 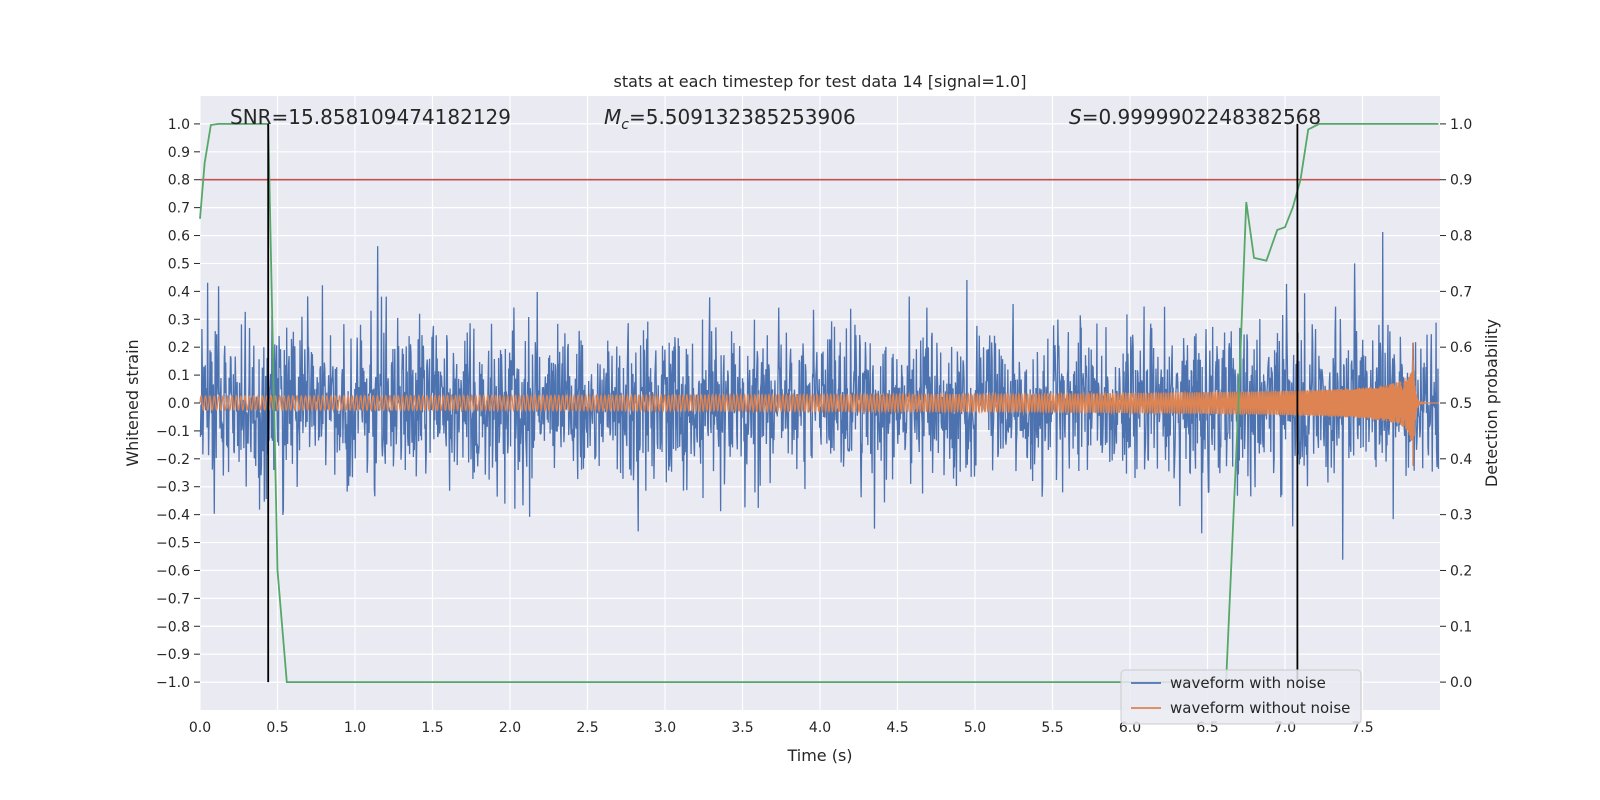 I want to click on y2-tick-label: 0.2, so click(x=1461, y=571).